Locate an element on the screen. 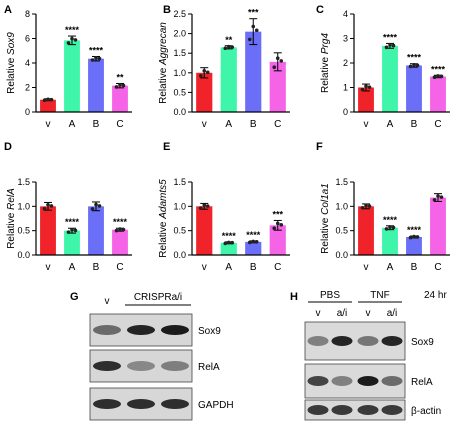 The height and width of the screenshot is (431, 474). panel-letter: H is located at coordinates (294, 297).